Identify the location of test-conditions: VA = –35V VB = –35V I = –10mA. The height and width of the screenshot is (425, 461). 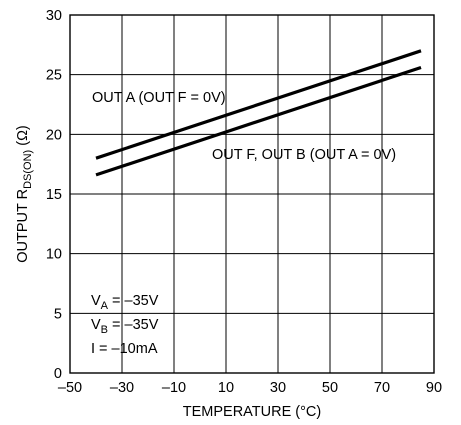
(125, 325).